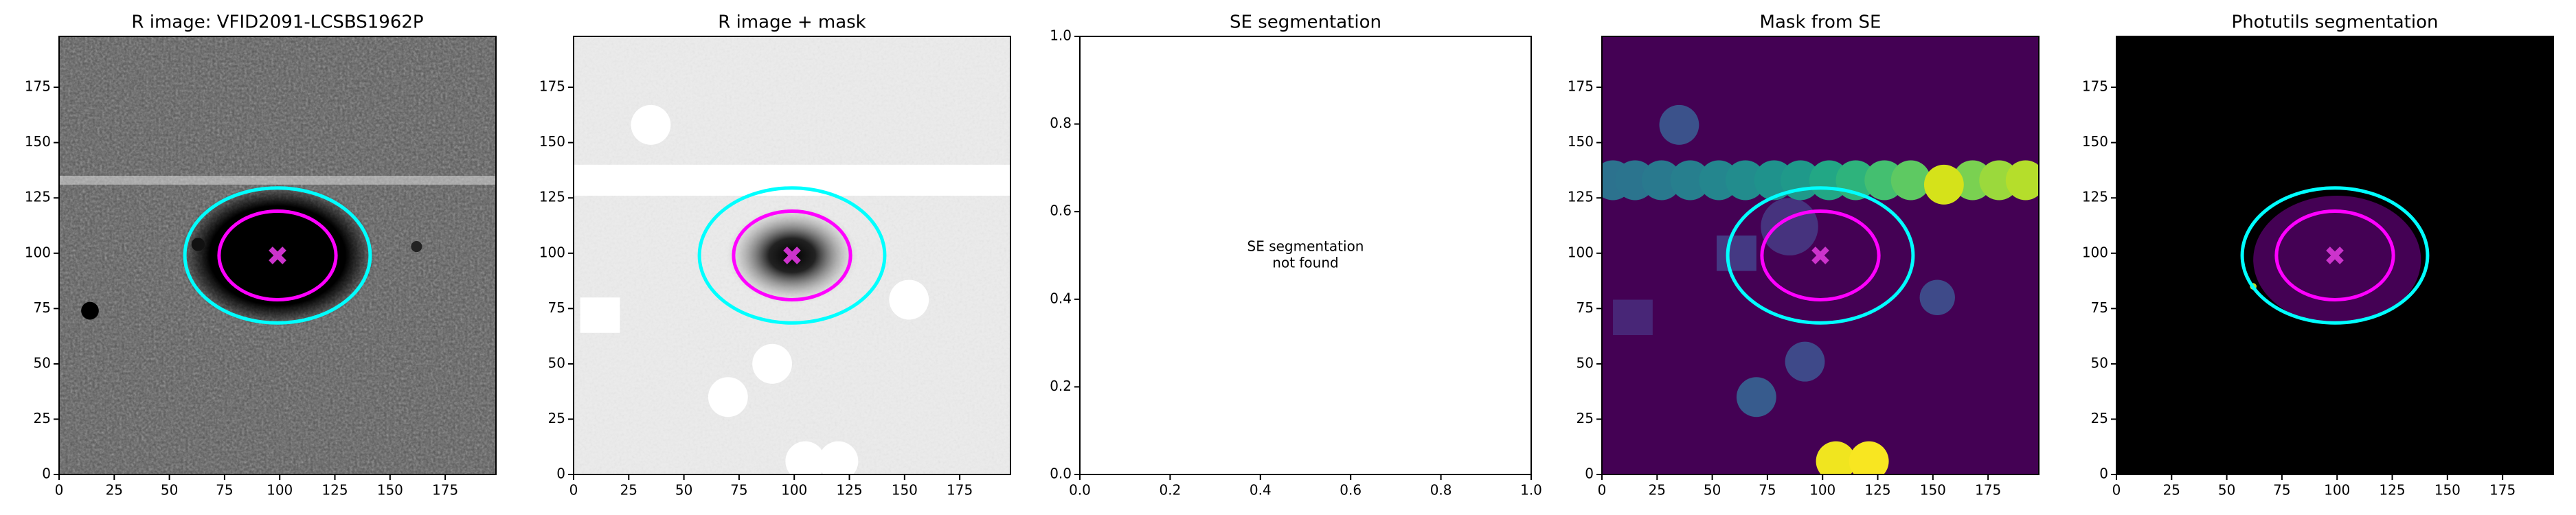 The height and width of the screenshot is (515, 2576). I want to click on mask, so click(792, 289).